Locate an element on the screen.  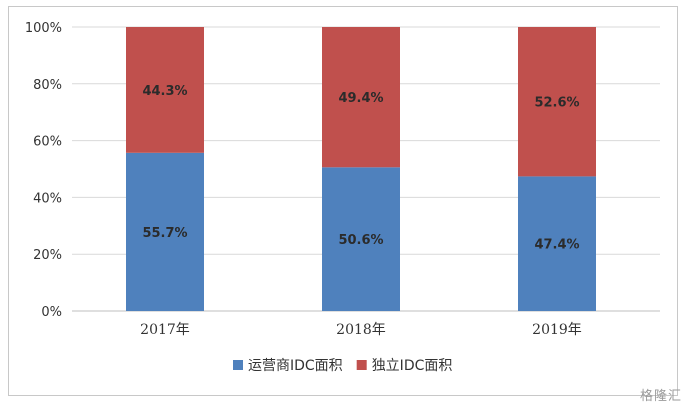
data-label: 49.4% is located at coordinates (360, 98).